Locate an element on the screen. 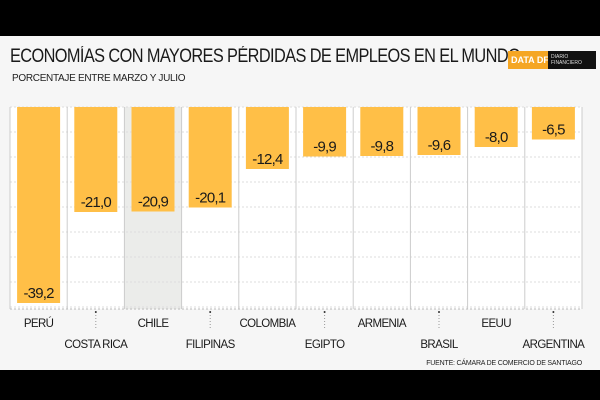 This screenshot has width=600, height=400. bar-costa-rica is located at coordinates (96, 159).